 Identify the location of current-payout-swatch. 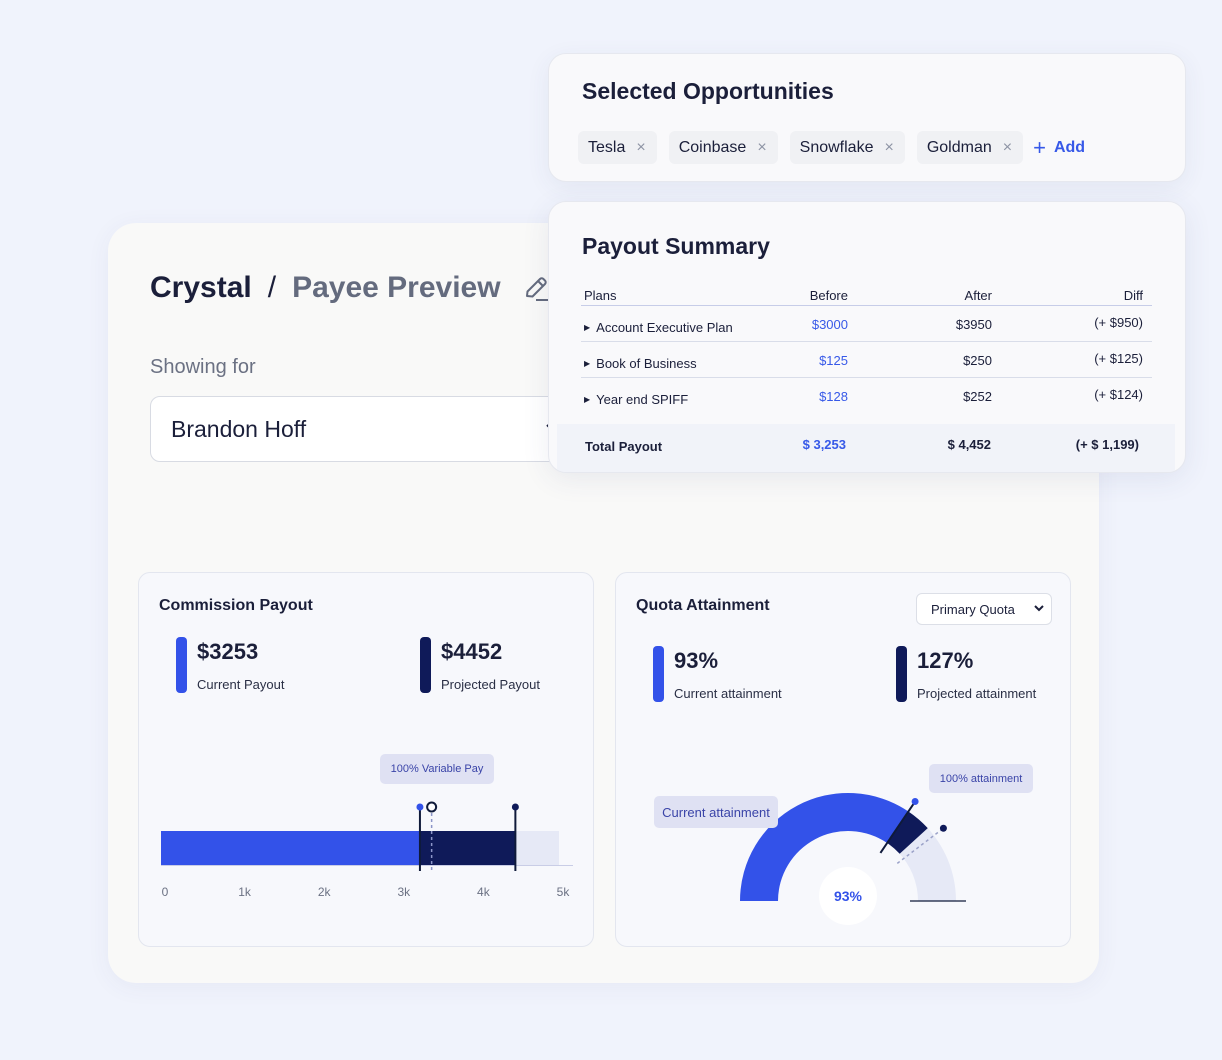
(181, 665).